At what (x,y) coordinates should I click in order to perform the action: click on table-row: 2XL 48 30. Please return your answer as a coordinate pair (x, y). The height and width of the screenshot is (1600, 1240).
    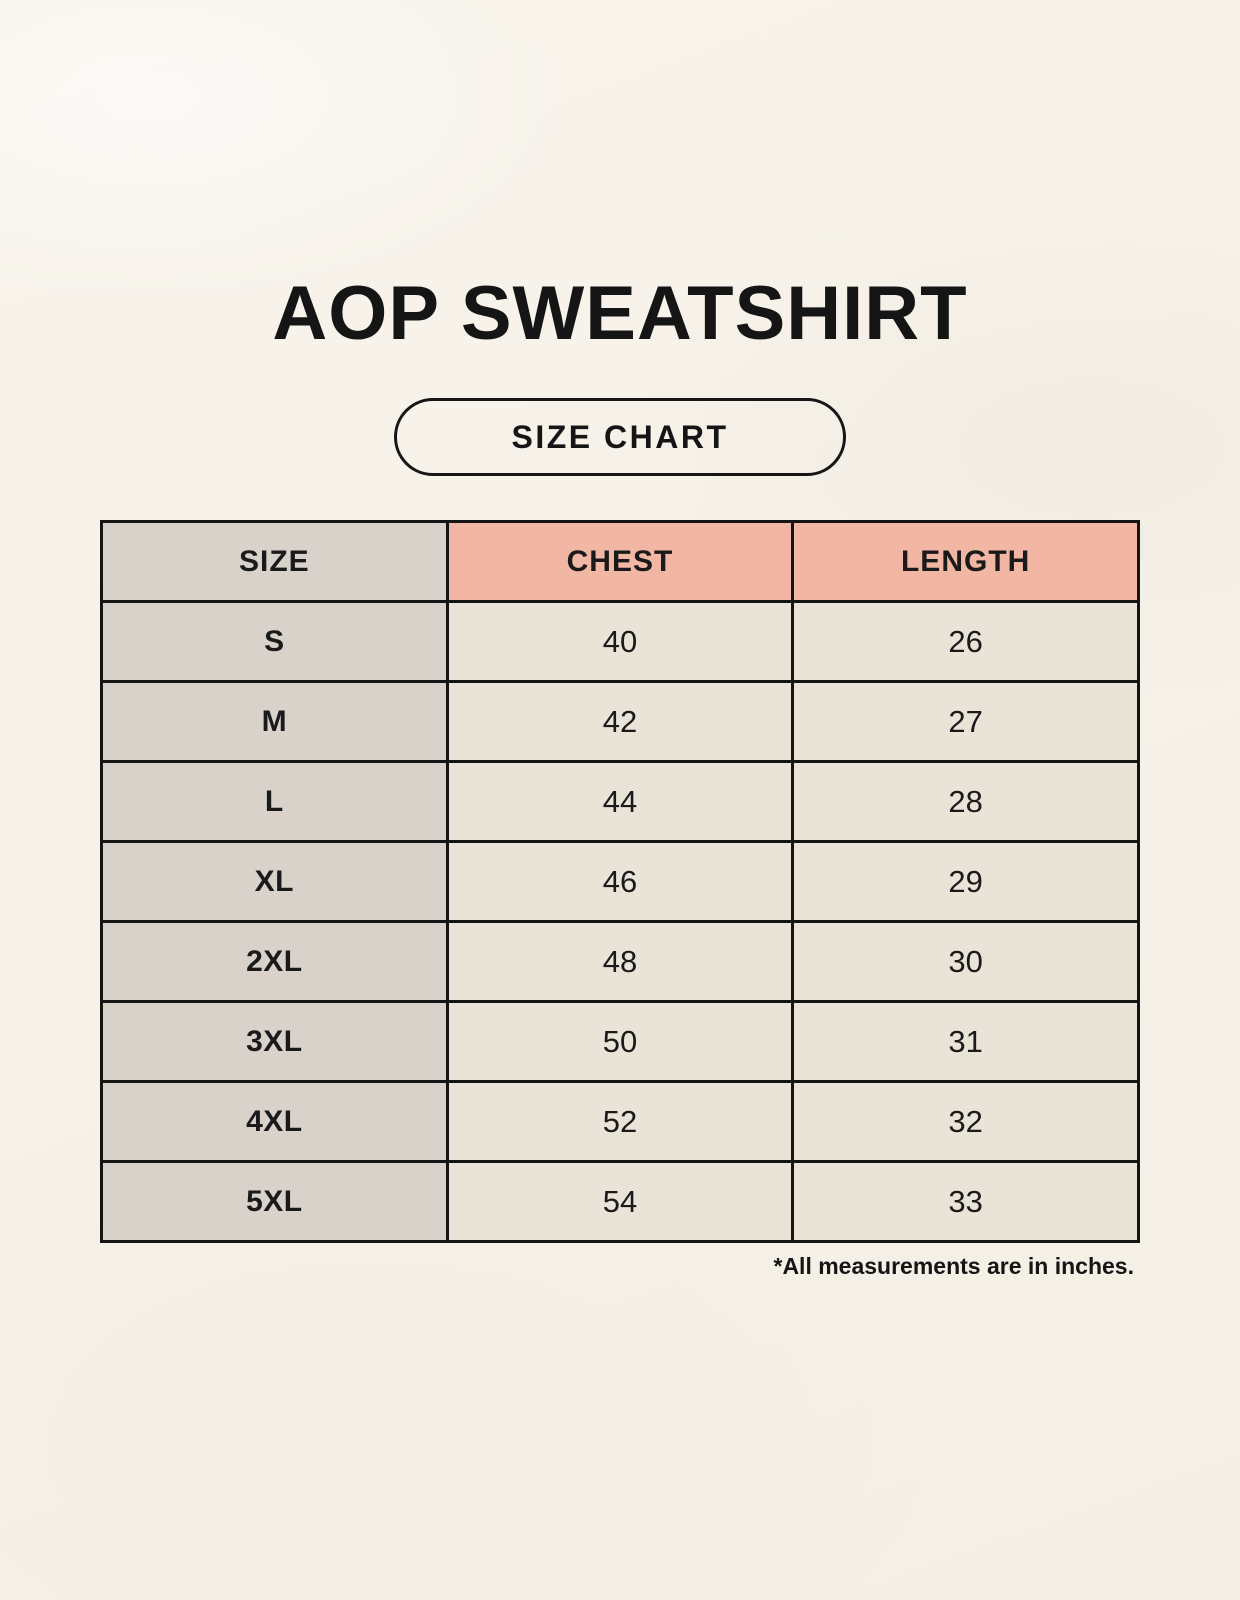
    Looking at the image, I should click on (620, 961).